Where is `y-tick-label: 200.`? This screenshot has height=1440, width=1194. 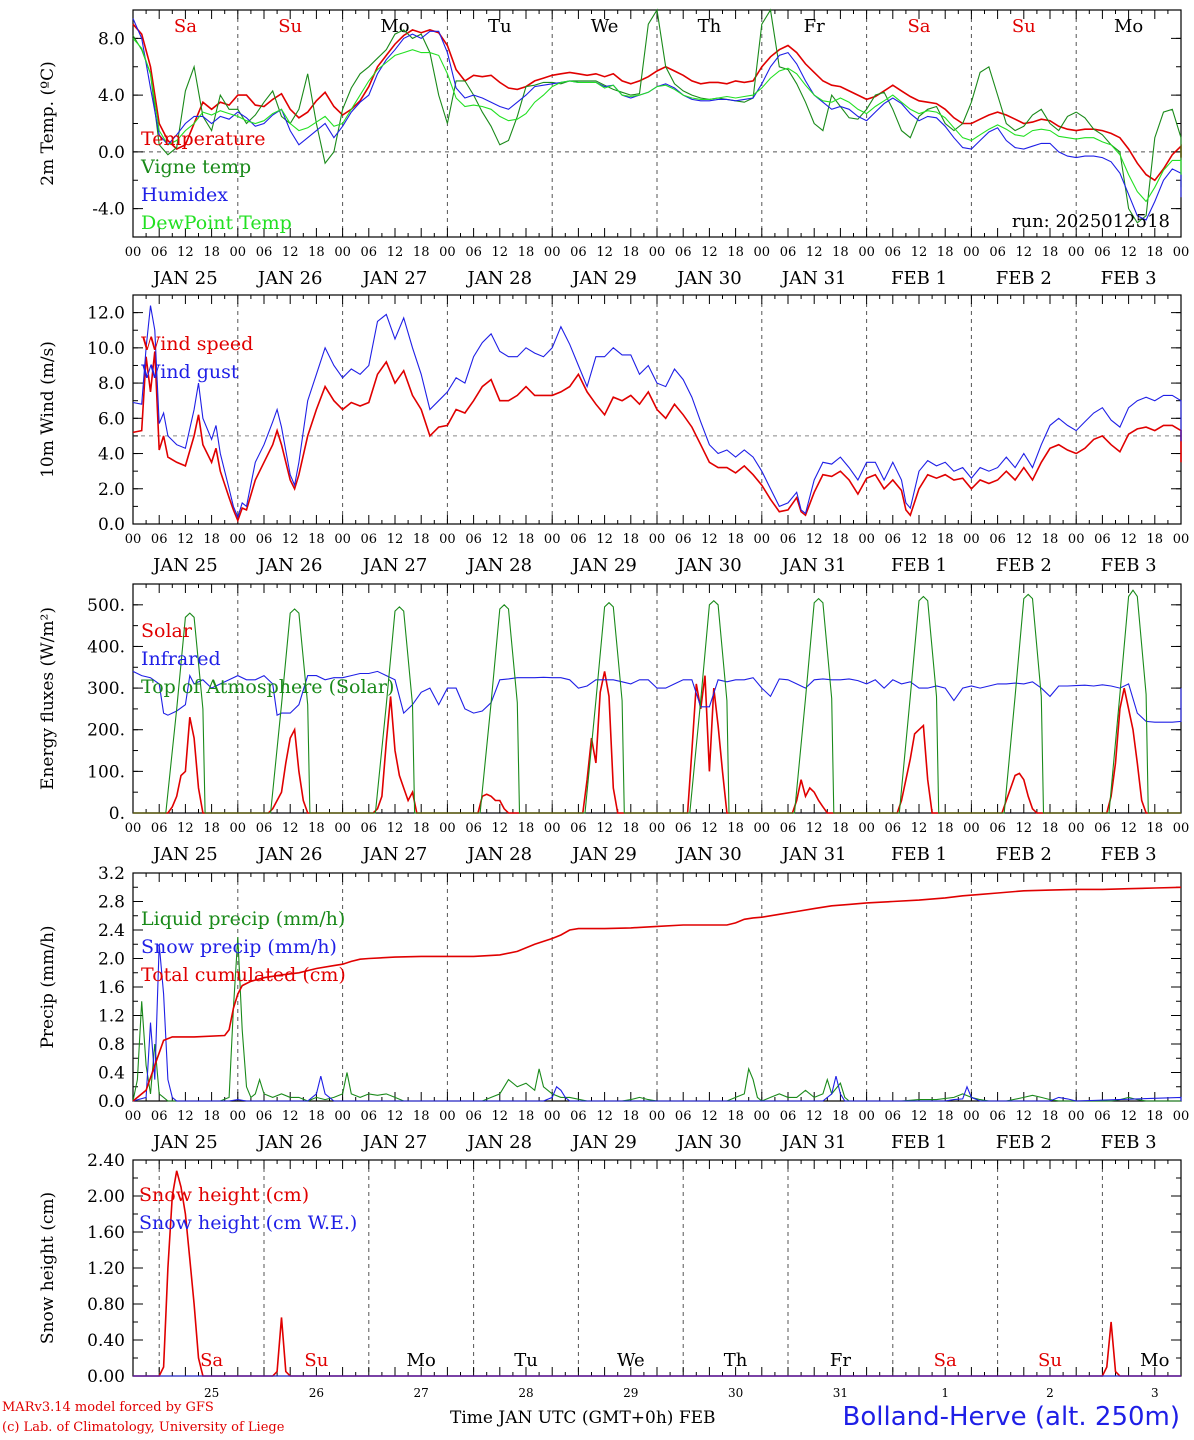
y-tick-label: 200. is located at coordinates (106, 731).